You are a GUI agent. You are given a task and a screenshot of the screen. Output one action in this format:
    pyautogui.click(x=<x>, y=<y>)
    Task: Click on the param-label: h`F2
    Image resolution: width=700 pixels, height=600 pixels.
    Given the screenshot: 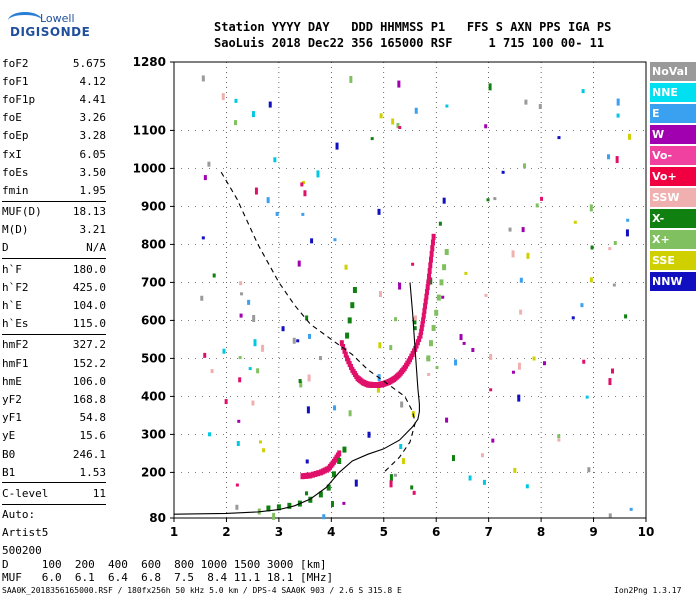 What is the action you would take?
    pyautogui.click(x=15, y=287)
    